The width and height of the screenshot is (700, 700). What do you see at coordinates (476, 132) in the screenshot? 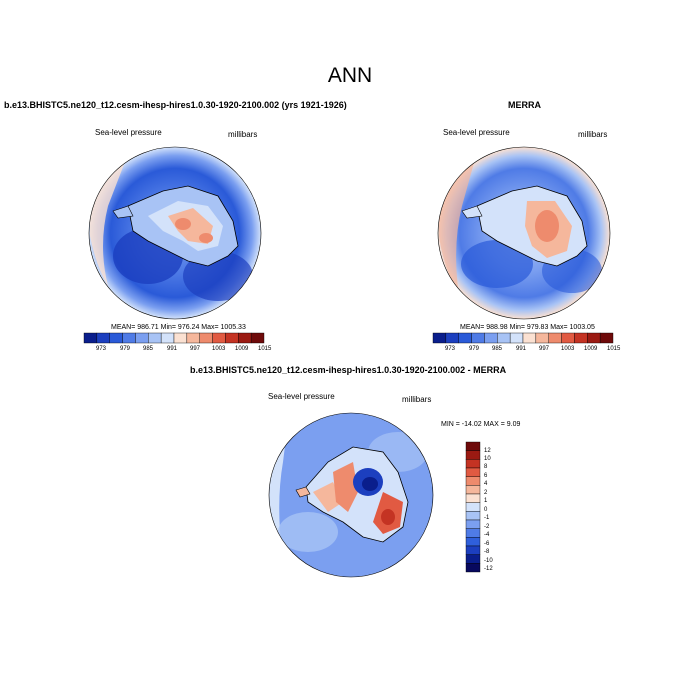
I see `obs-variable-label: Sea-level pressure` at bounding box center [476, 132].